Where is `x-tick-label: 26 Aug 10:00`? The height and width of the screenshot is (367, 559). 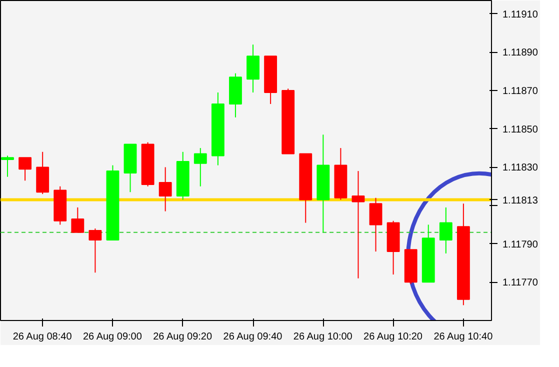 x-tick-label: 26 Aug 10:00 is located at coordinates (323, 337).